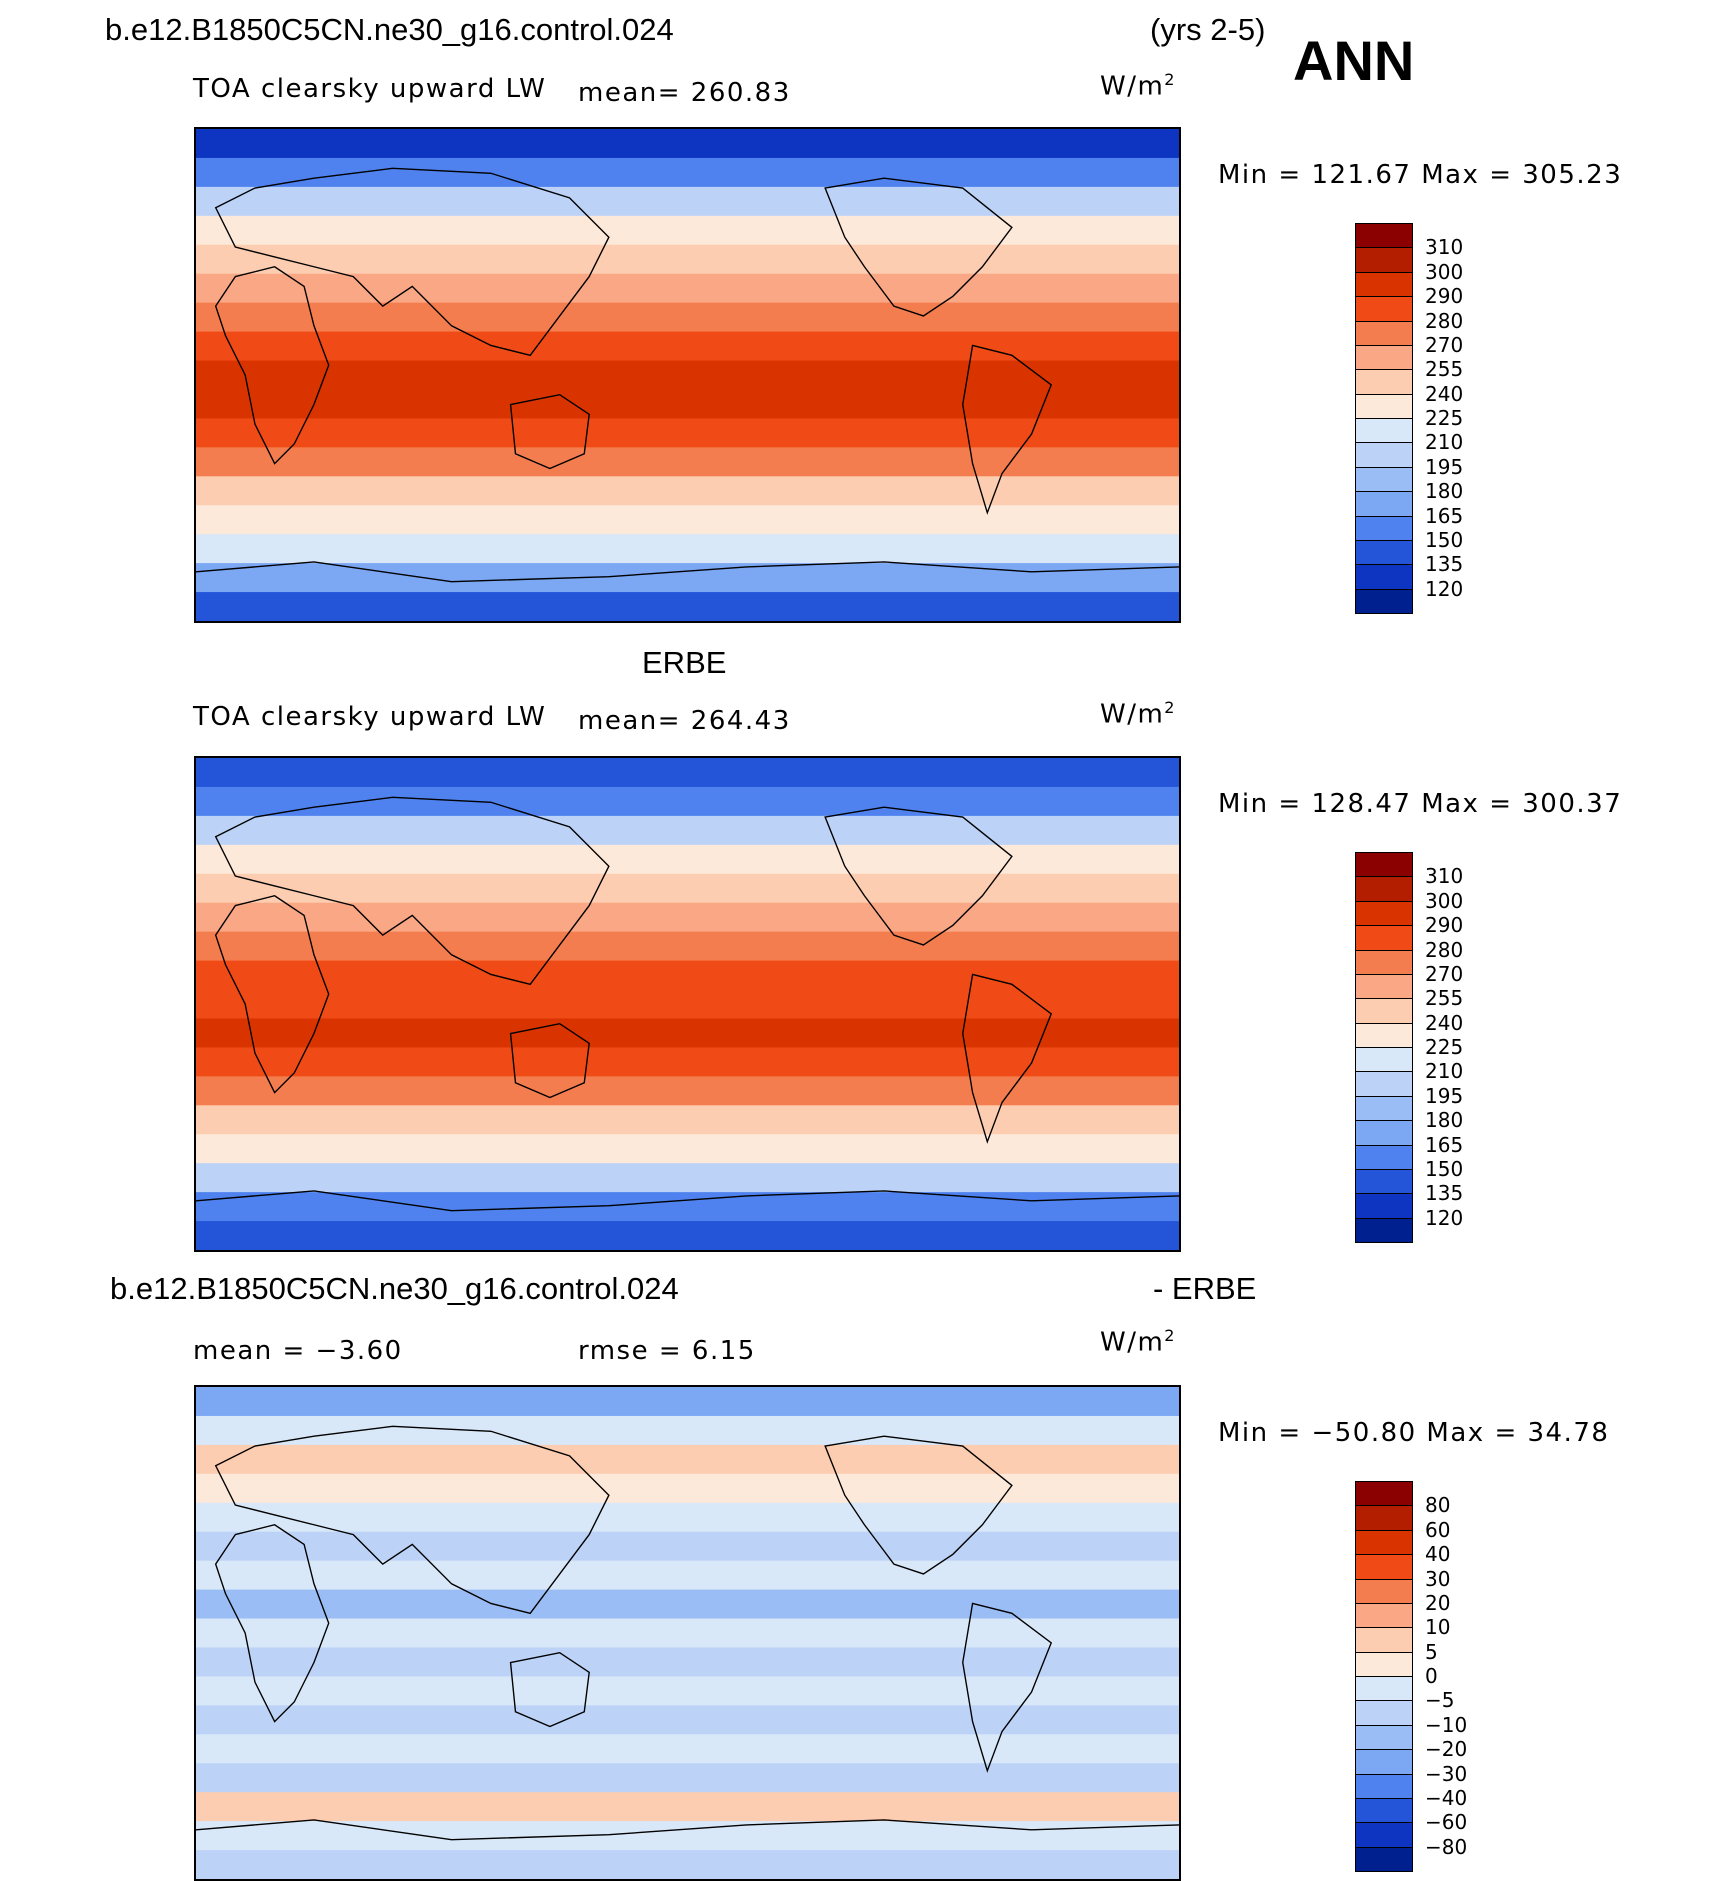 Image resolution: width=1710 pixels, height=1881 pixels. What do you see at coordinates (1438, 1602) in the screenshot?
I see `colorbar-label: 20` at bounding box center [1438, 1602].